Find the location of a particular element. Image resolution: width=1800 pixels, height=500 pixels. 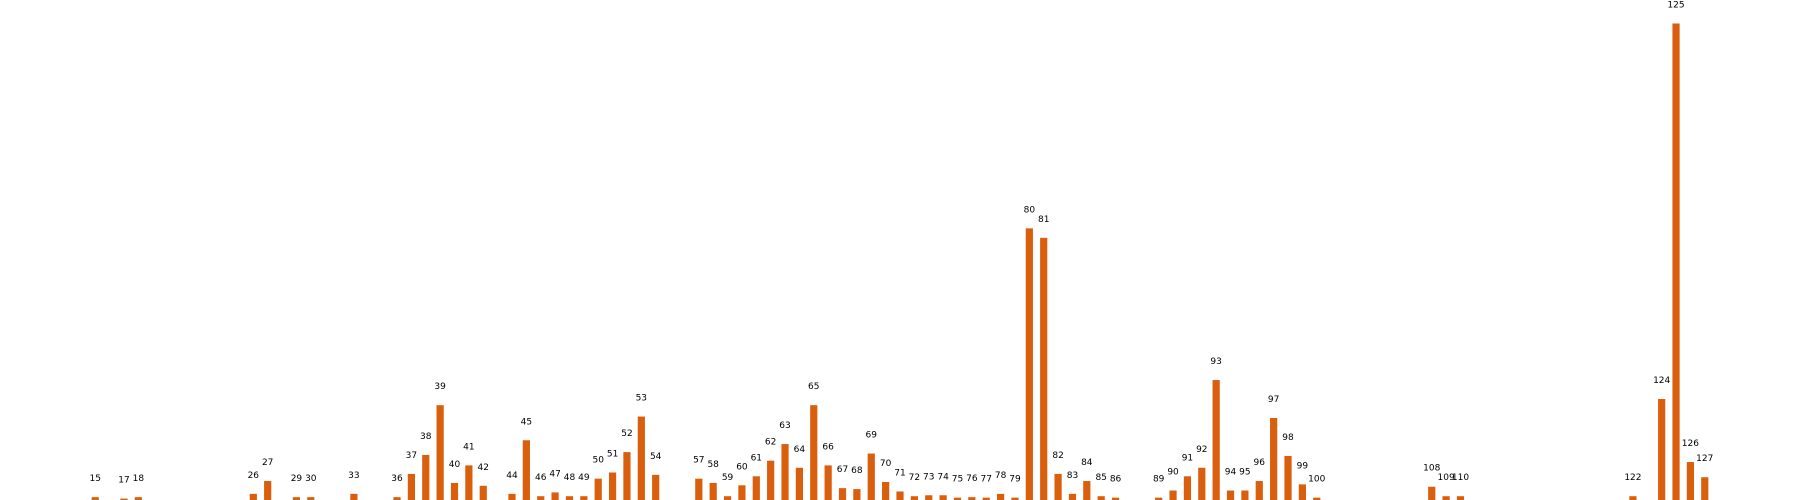

bar-label-72: 72 is located at coordinates (914, 478).